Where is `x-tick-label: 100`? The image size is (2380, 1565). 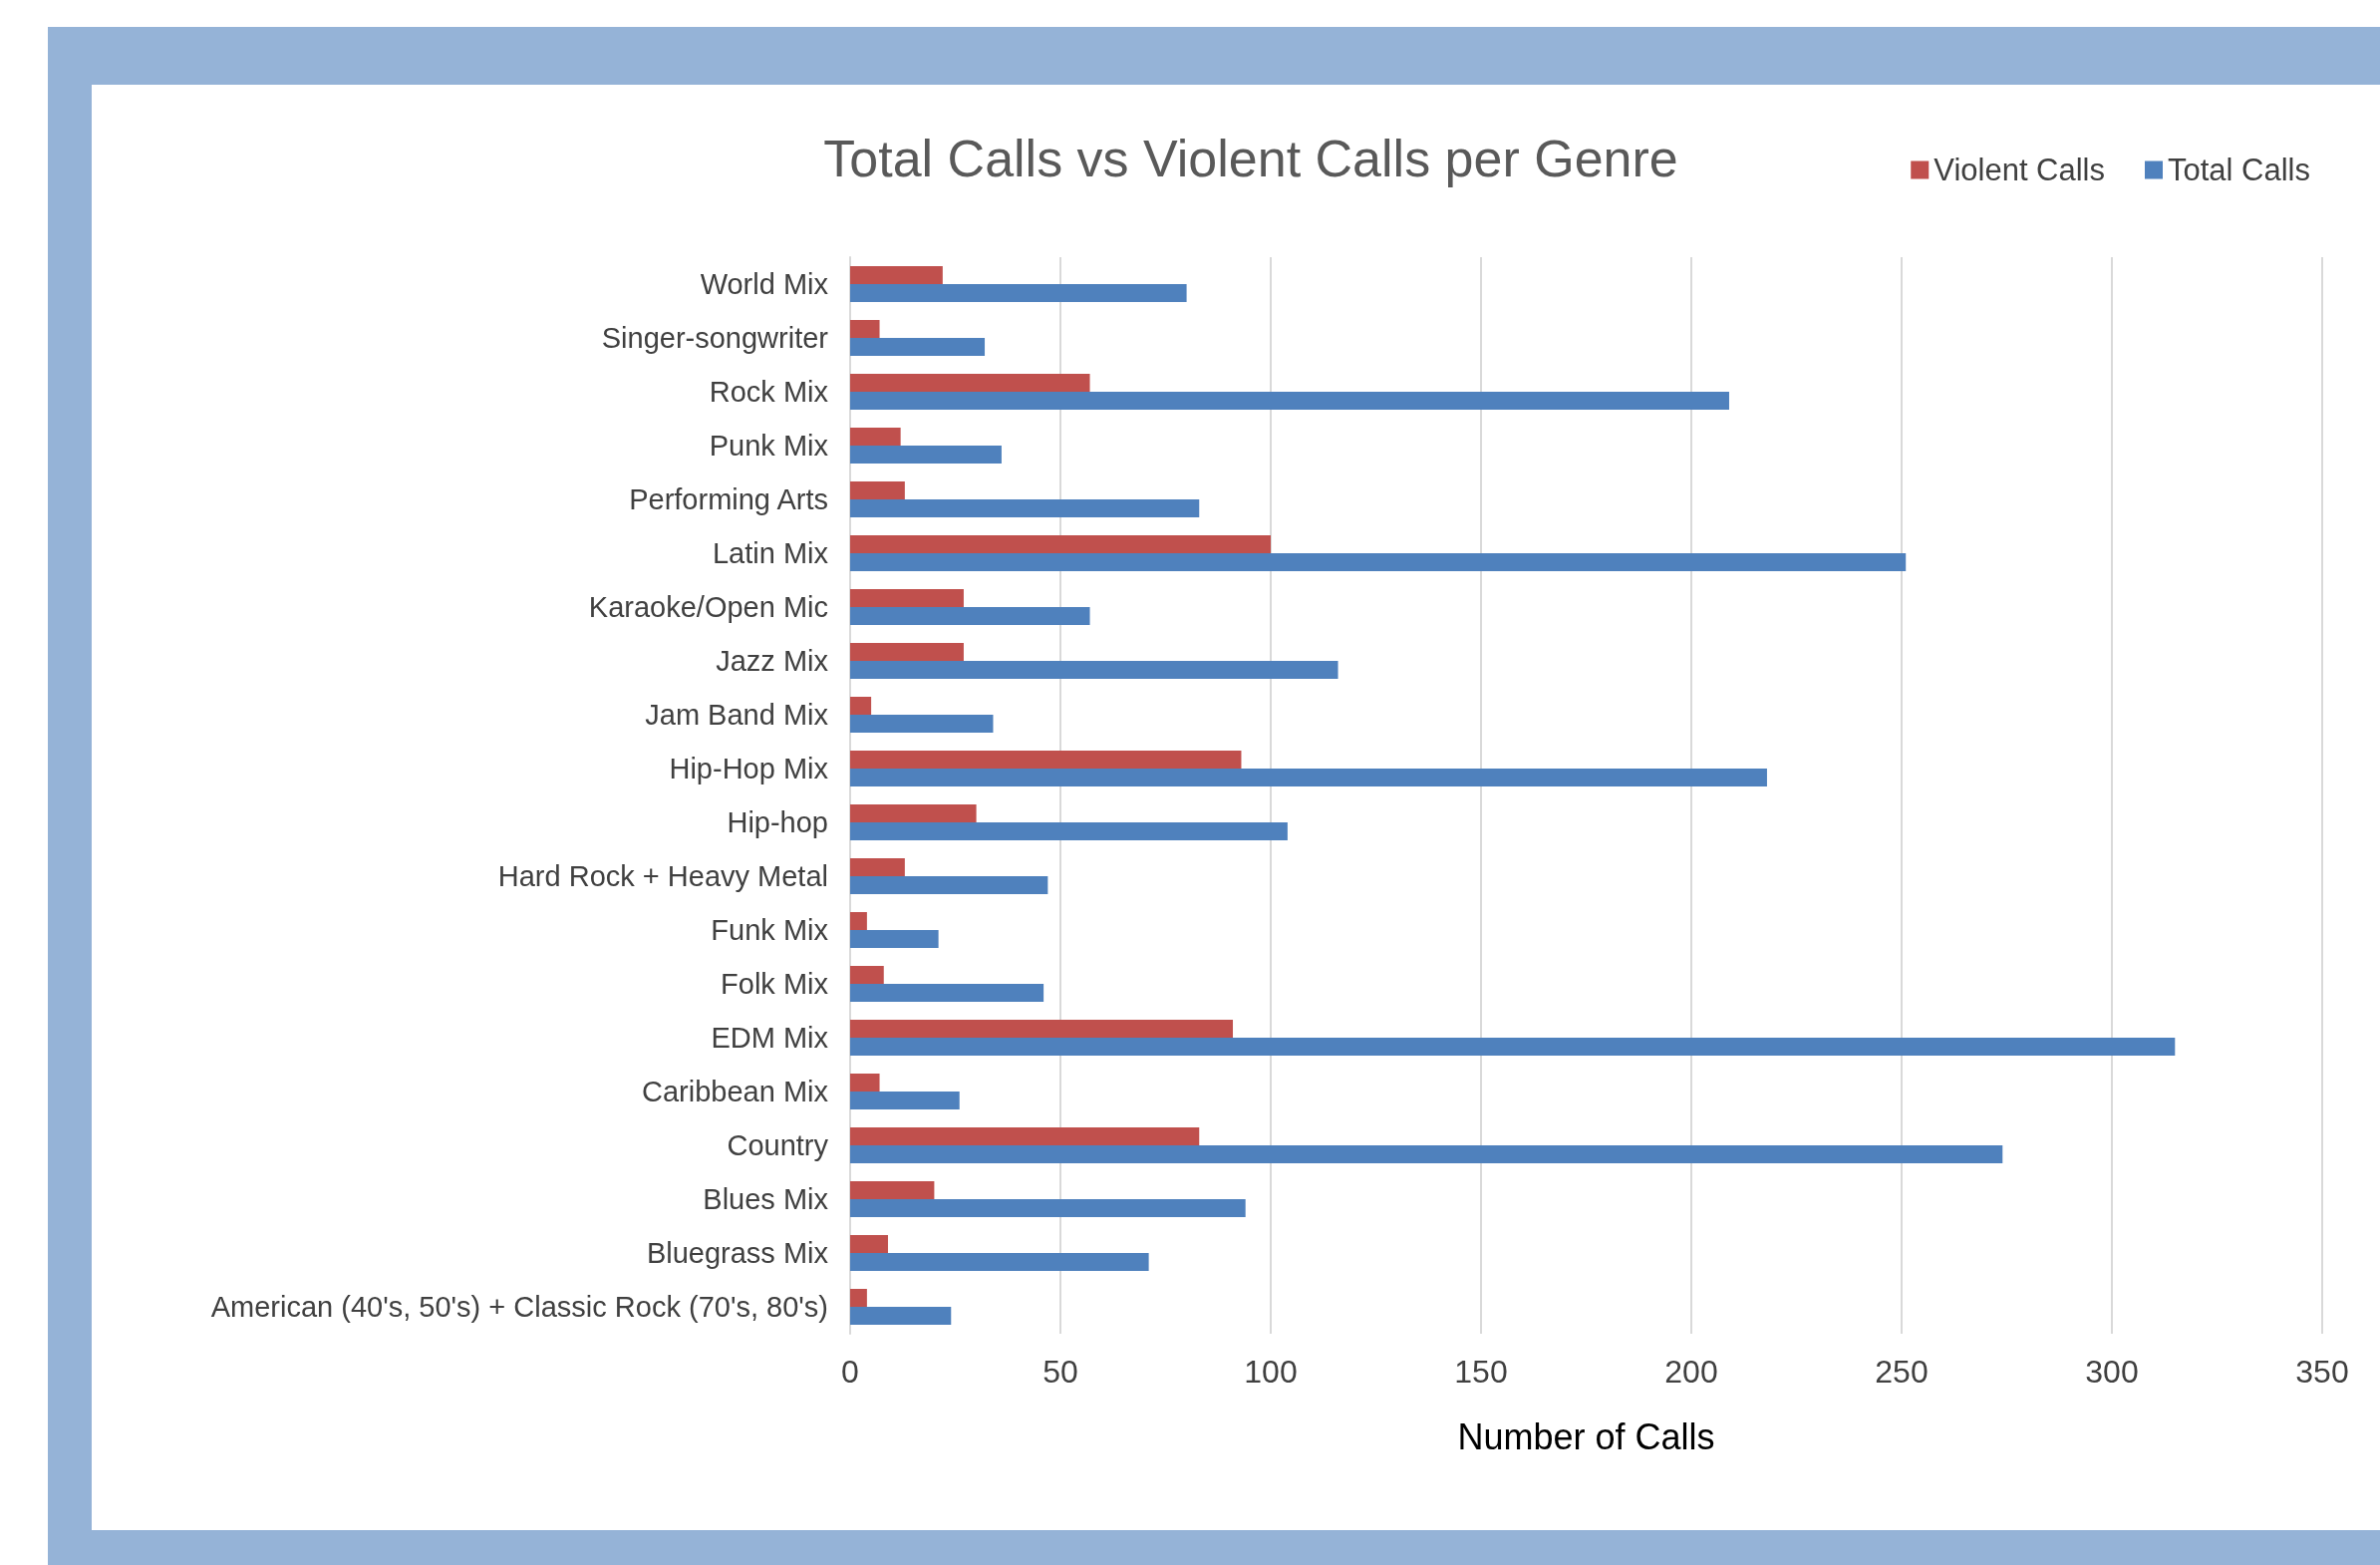
x-tick-label: 100 is located at coordinates (1271, 1372).